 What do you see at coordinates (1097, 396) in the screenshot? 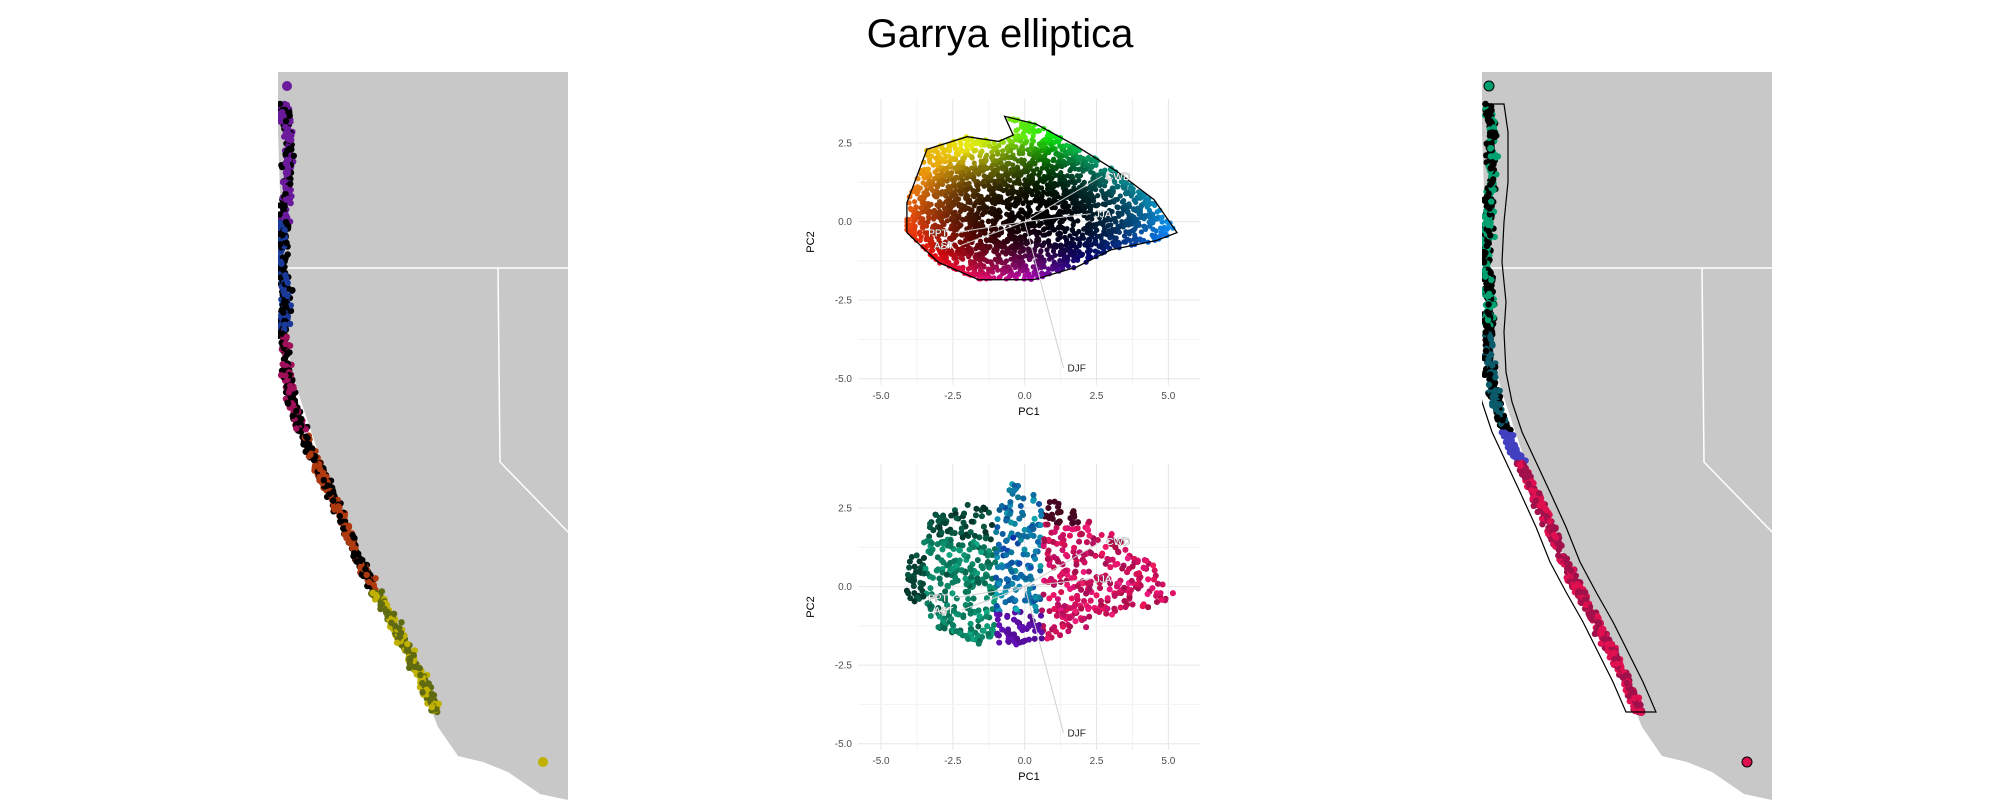
I see `x-tick-label: 2.5` at bounding box center [1097, 396].